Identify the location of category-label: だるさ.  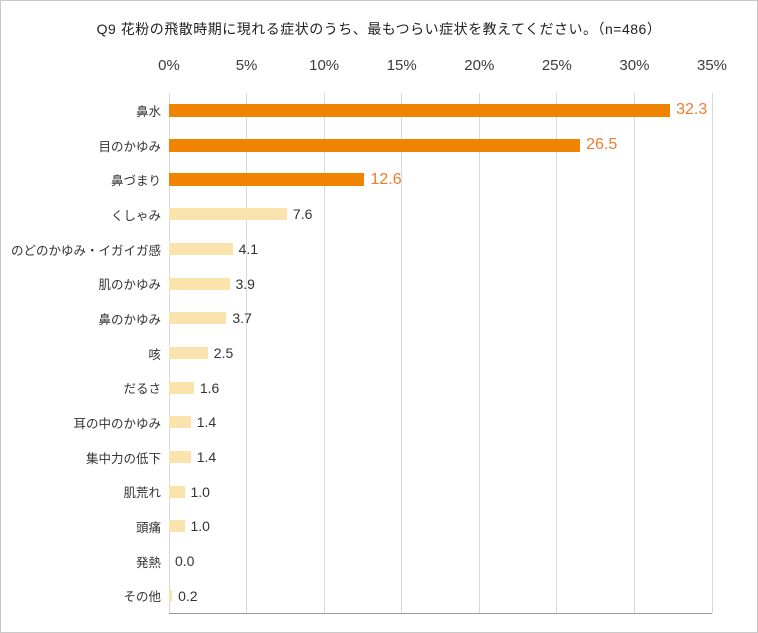
(142, 389).